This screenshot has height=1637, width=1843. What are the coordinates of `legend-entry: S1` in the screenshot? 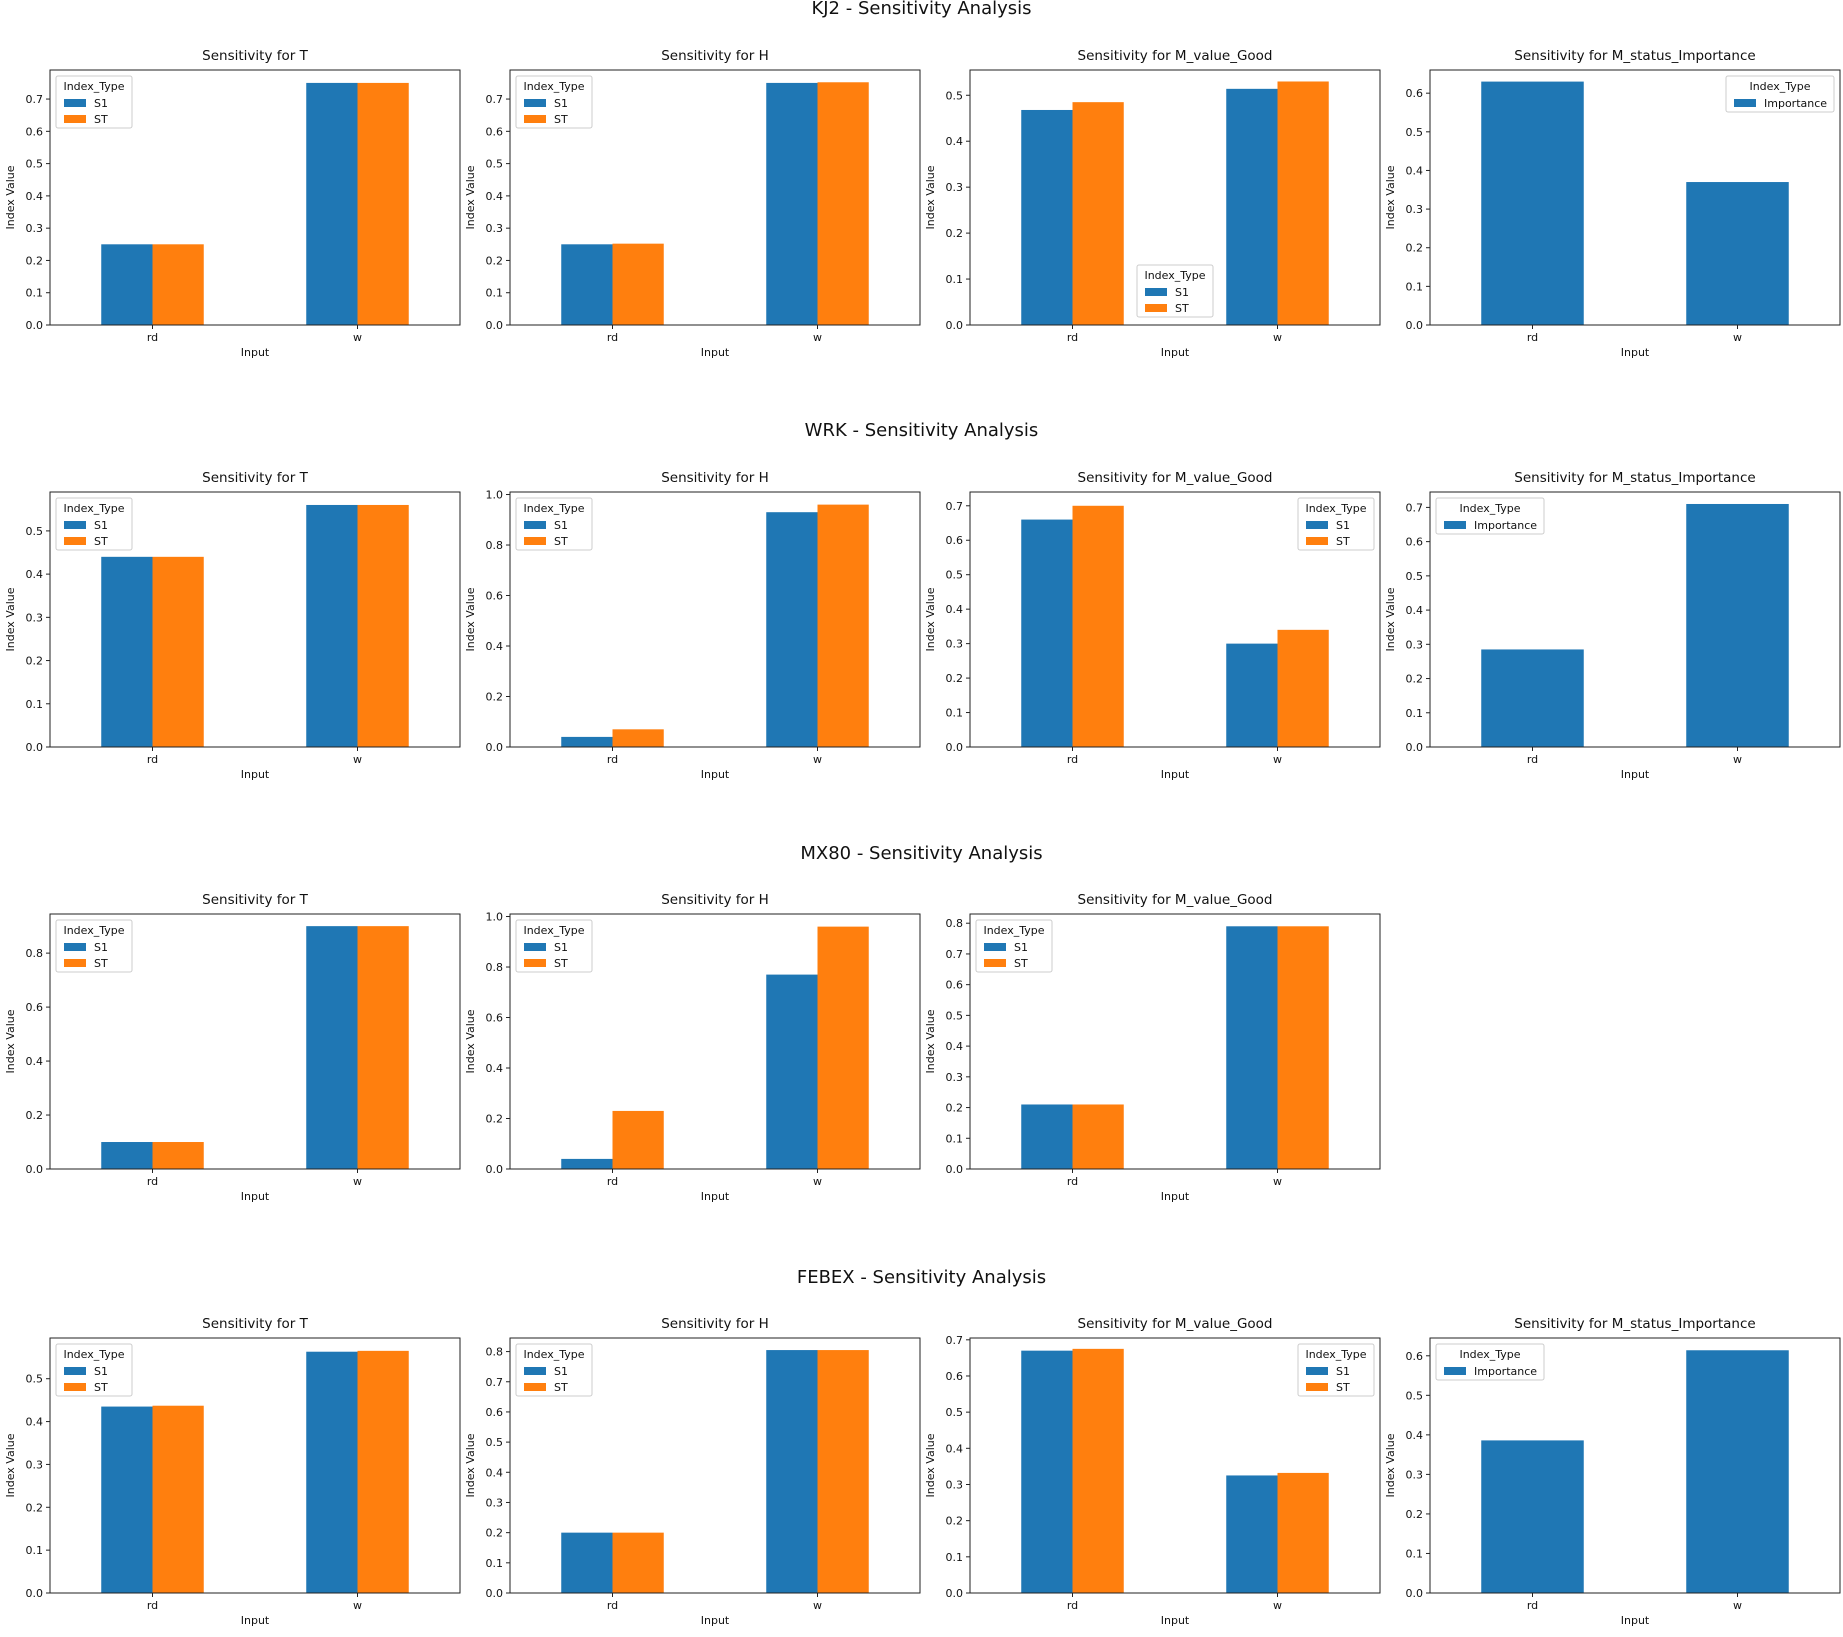 It's located at (101, 947).